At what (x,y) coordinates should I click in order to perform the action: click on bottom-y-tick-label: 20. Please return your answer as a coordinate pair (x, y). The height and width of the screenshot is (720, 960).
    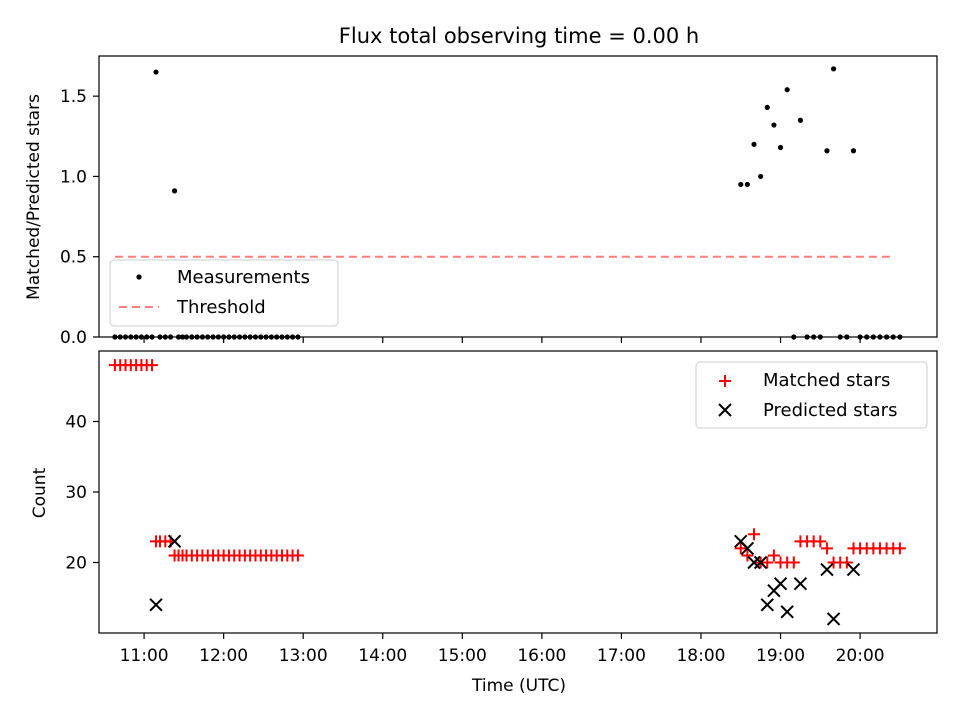
    Looking at the image, I should click on (76, 564).